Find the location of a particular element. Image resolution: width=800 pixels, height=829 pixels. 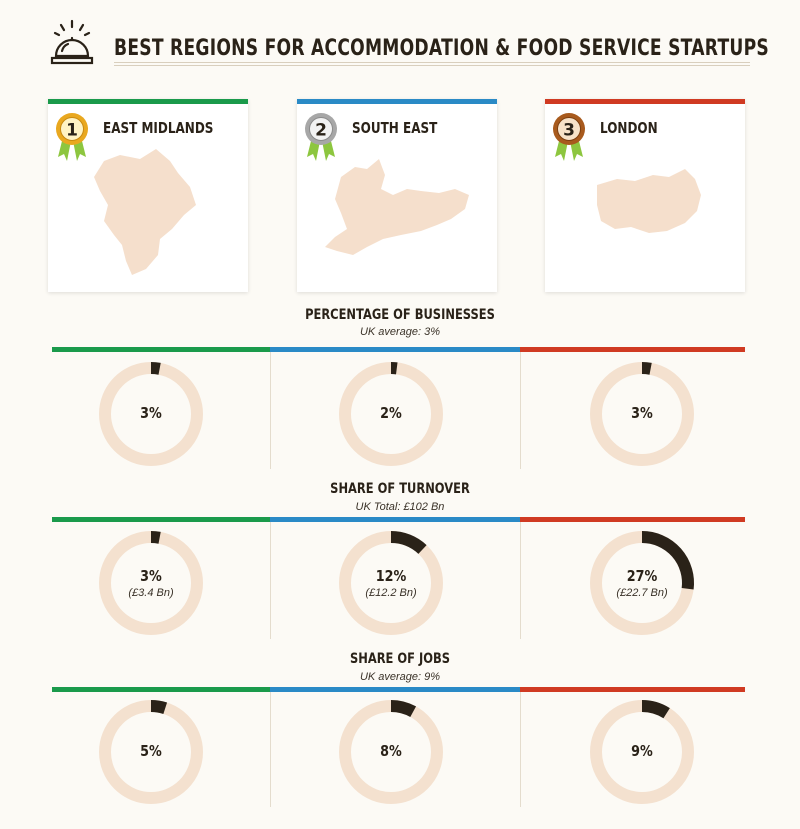

region-name: SOUTH EAST is located at coordinates (395, 128).